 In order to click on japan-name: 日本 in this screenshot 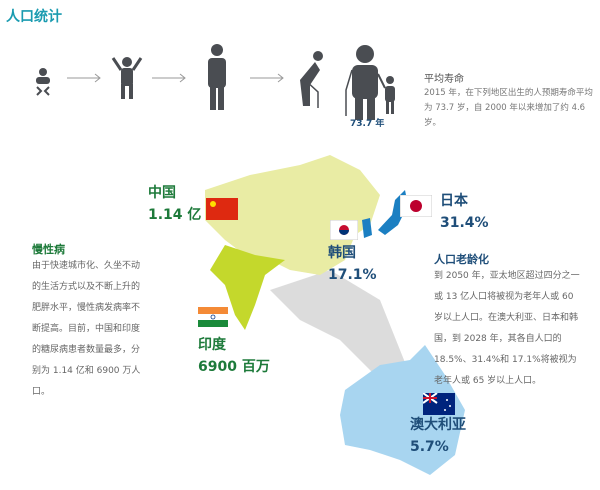, I will do `click(454, 201)`.